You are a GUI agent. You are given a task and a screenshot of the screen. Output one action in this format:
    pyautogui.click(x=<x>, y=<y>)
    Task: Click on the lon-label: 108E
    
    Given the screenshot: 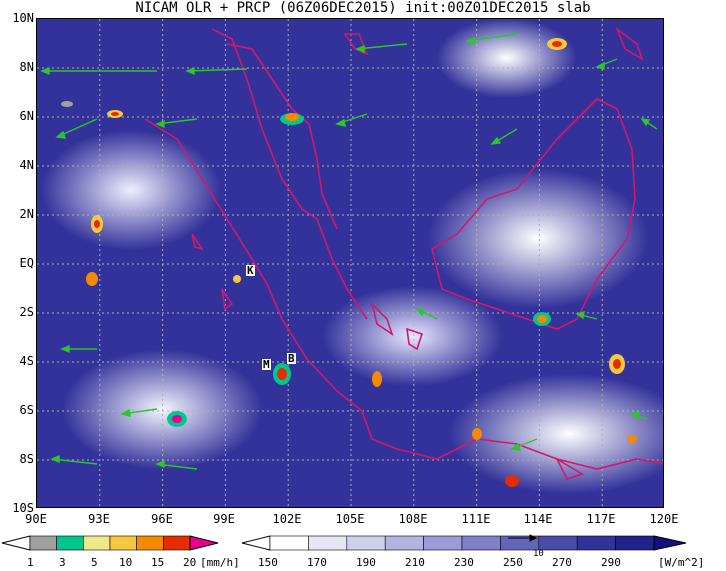 What is the action you would take?
    pyautogui.click(x=413, y=519)
    